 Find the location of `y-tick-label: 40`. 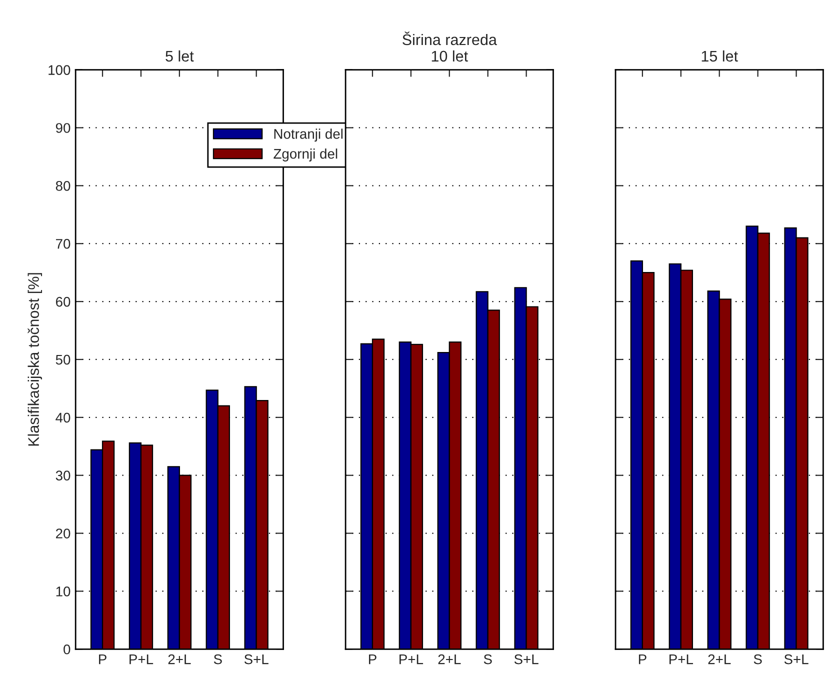

y-tick-label: 40 is located at coordinates (63, 417).